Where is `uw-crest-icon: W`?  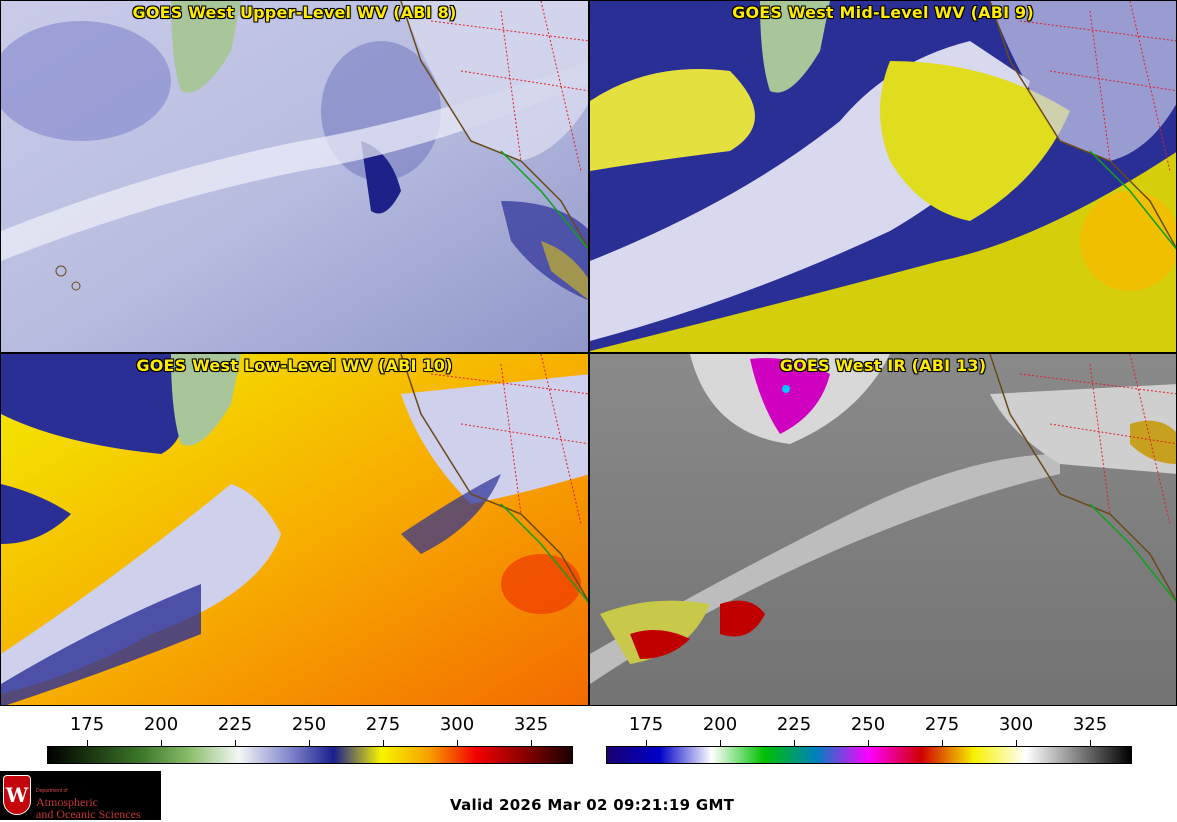 uw-crest-icon: W is located at coordinates (17, 795).